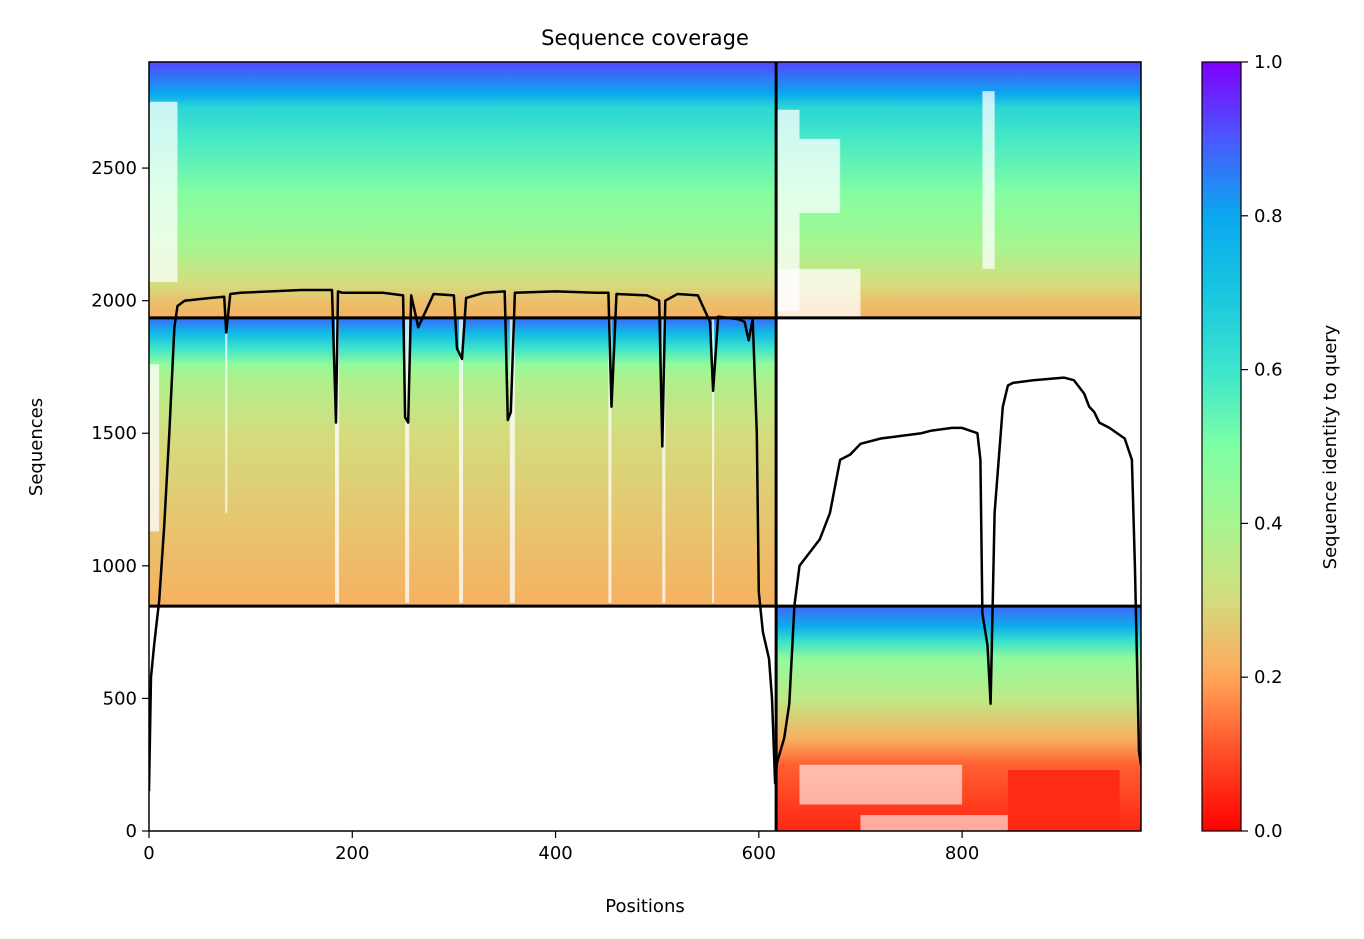 This screenshot has height=939, width=1364. I want to click on colorbar-tick-label: 0.8, so click(1268, 216).